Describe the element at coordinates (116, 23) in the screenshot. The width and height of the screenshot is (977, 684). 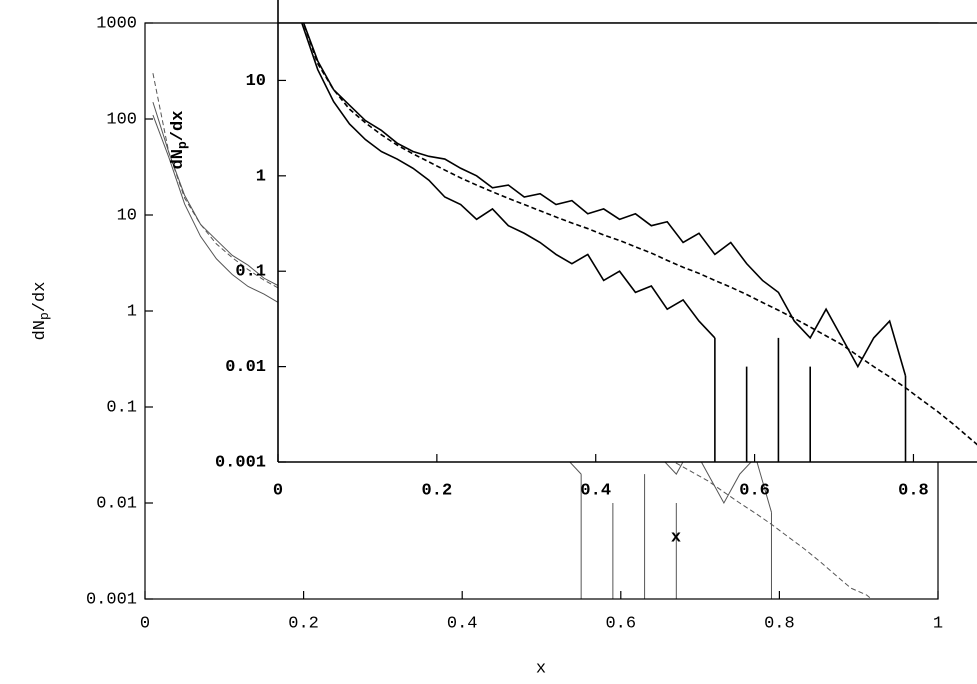
I see `y-tick-label: 1000` at that location.